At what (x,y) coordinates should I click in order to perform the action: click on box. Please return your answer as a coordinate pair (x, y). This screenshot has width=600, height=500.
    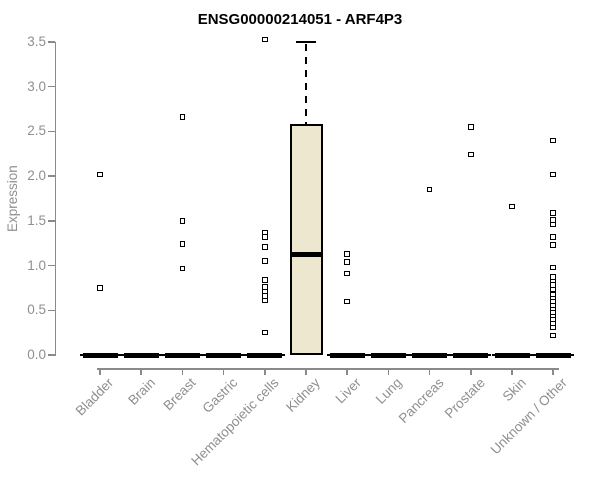
    Looking at the image, I should click on (306, 239).